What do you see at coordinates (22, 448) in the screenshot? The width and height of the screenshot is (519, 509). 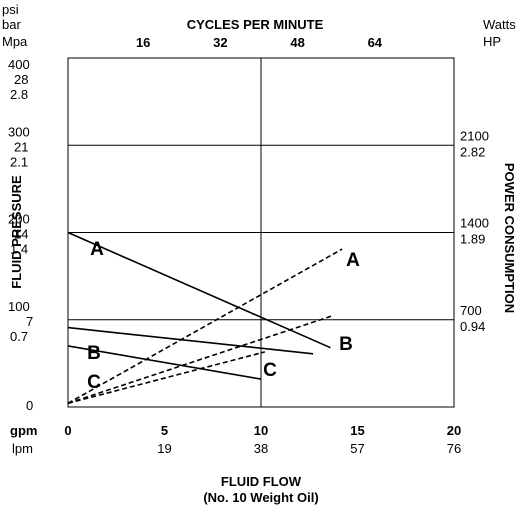 I see `x-unit-lpm: lpm` at bounding box center [22, 448].